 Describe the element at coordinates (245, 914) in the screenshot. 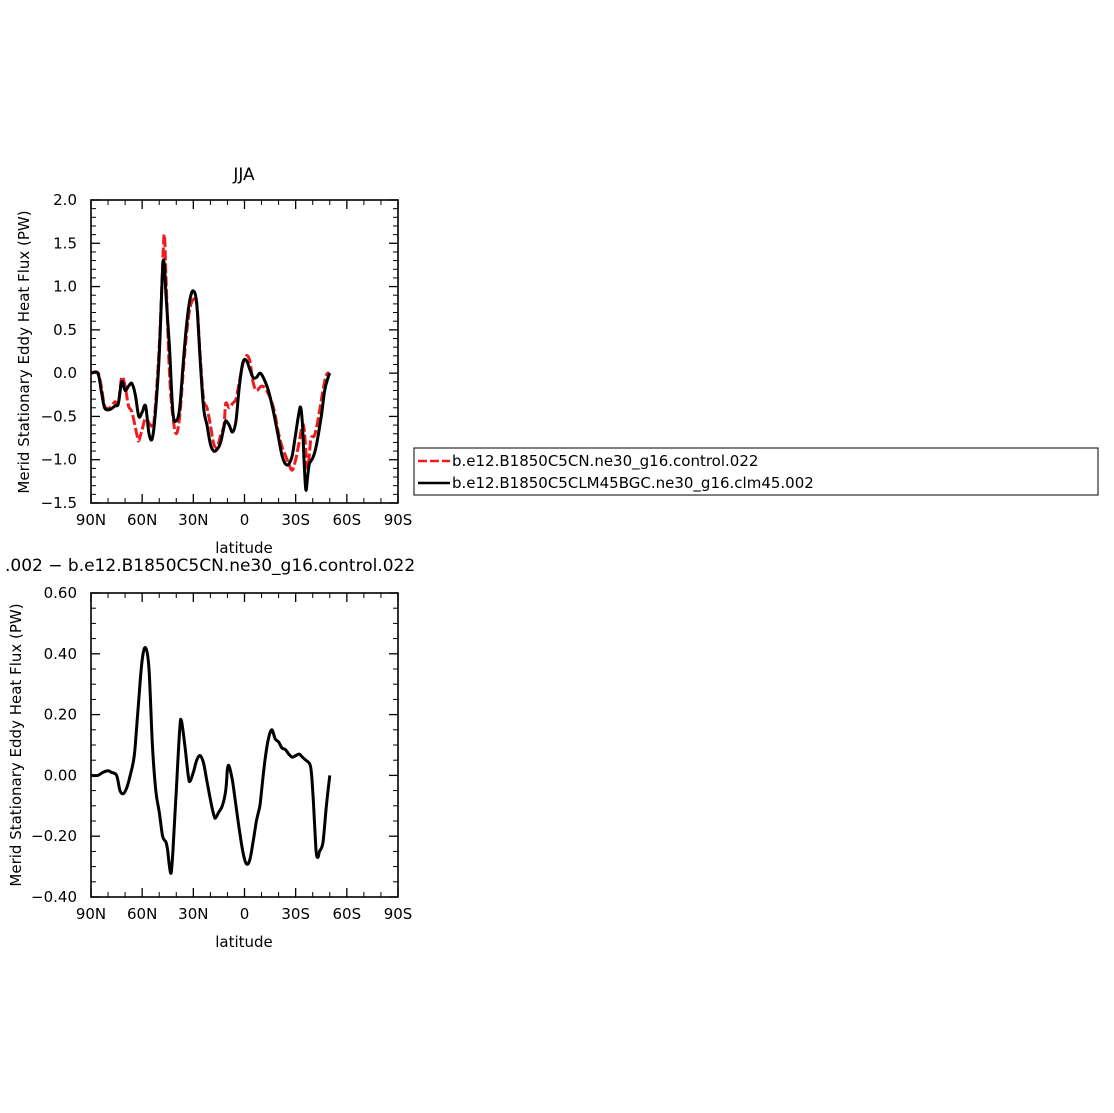

I see `chart-bottom-xtick-label: 0` at that location.